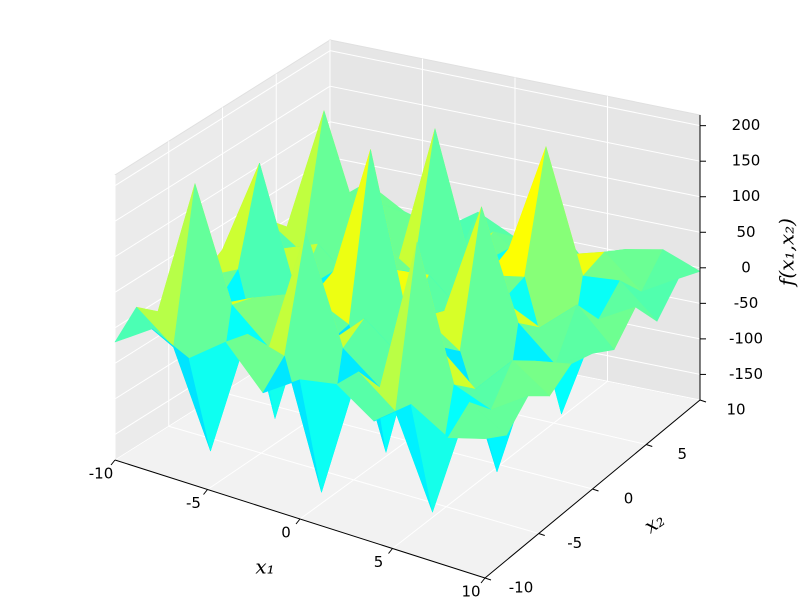 This screenshot has width=800, height=600. What do you see at coordinates (746, 161) in the screenshot?
I see `z-tick-label: 150` at bounding box center [746, 161].